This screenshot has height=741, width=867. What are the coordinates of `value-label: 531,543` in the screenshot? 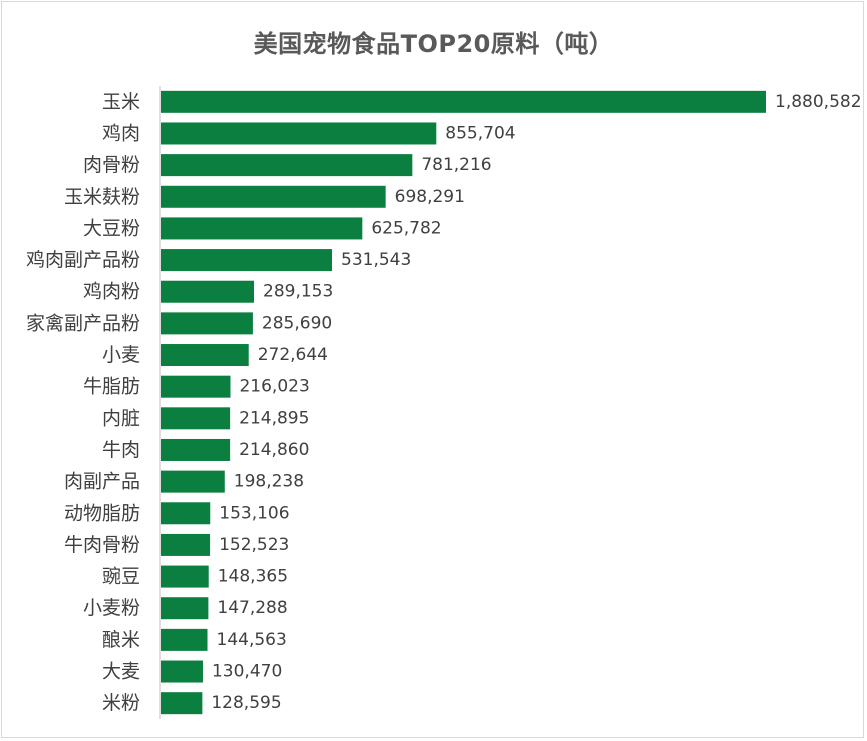 It's located at (376, 260).